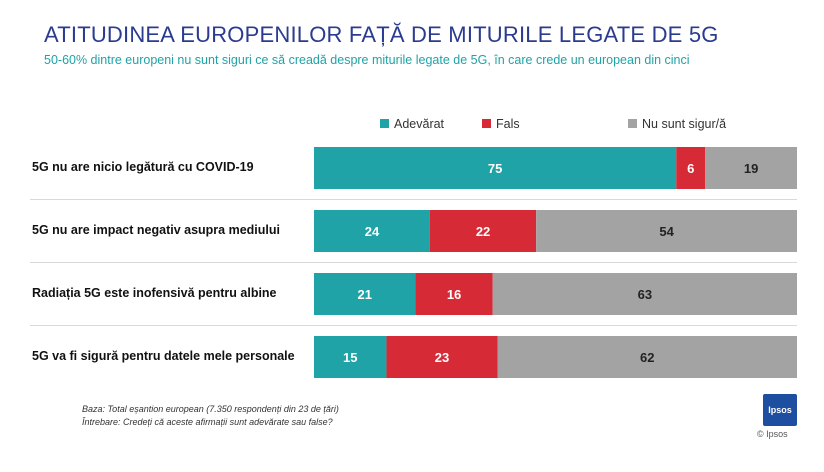 The width and height of the screenshot is (824, 472). What do you see at coordinates (143, 167) in the screenshot?
I see `category-label: 5G nu are nicio legătură cu COVID-19` at bounding box center [143, 167].